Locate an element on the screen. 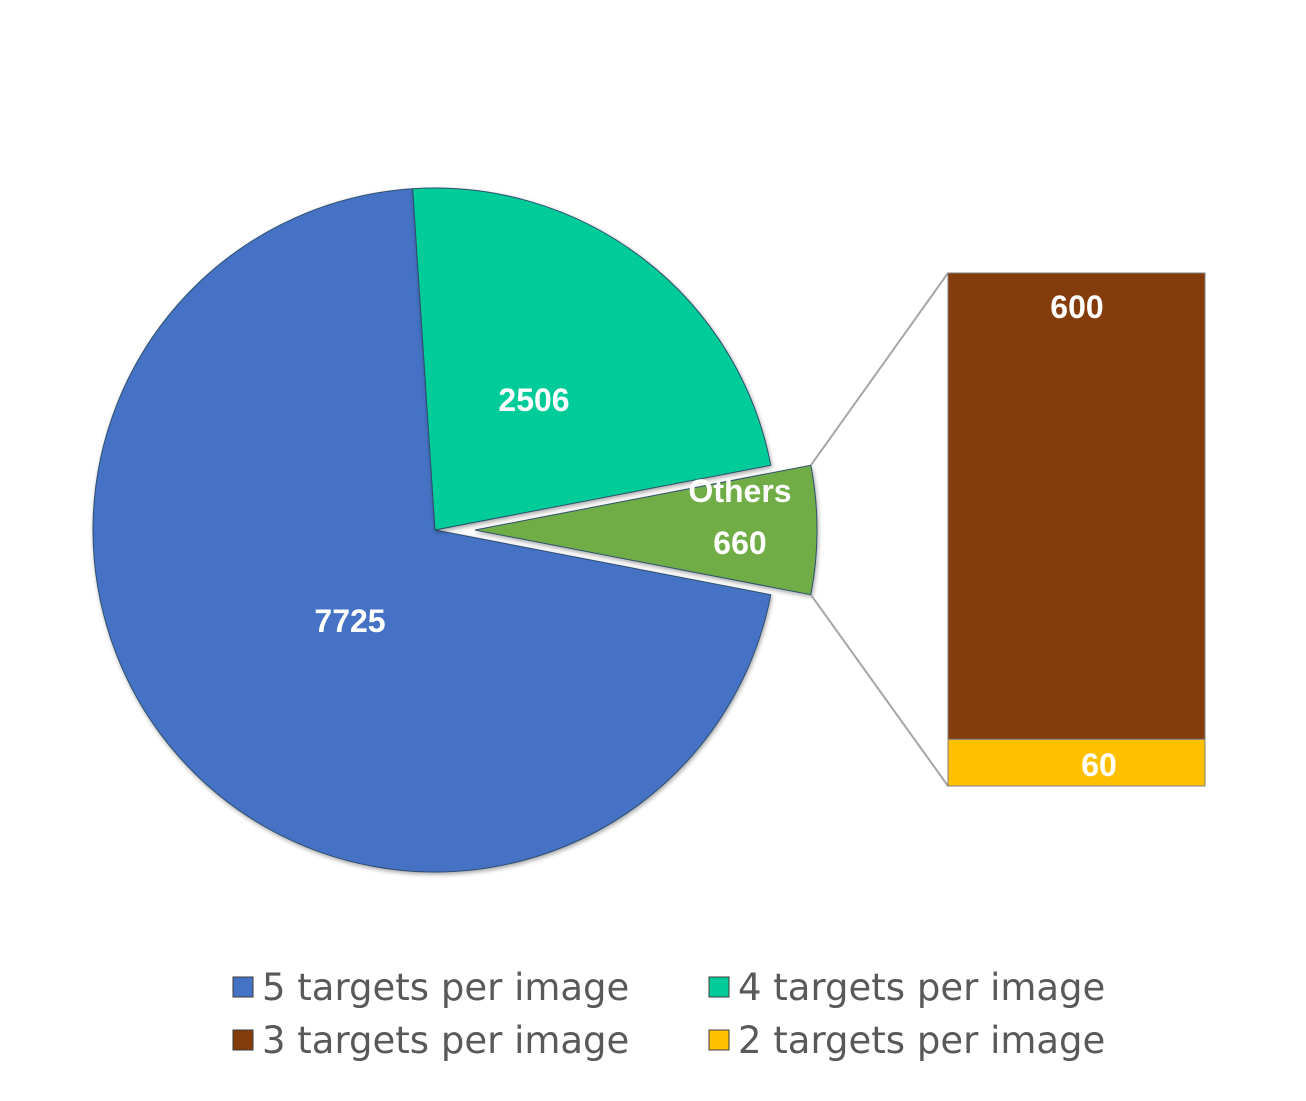 The width and height of the screenshot is (1306, 1101). legend-label-4-targets: 4 targets per image is located at coordinates (921, 987).